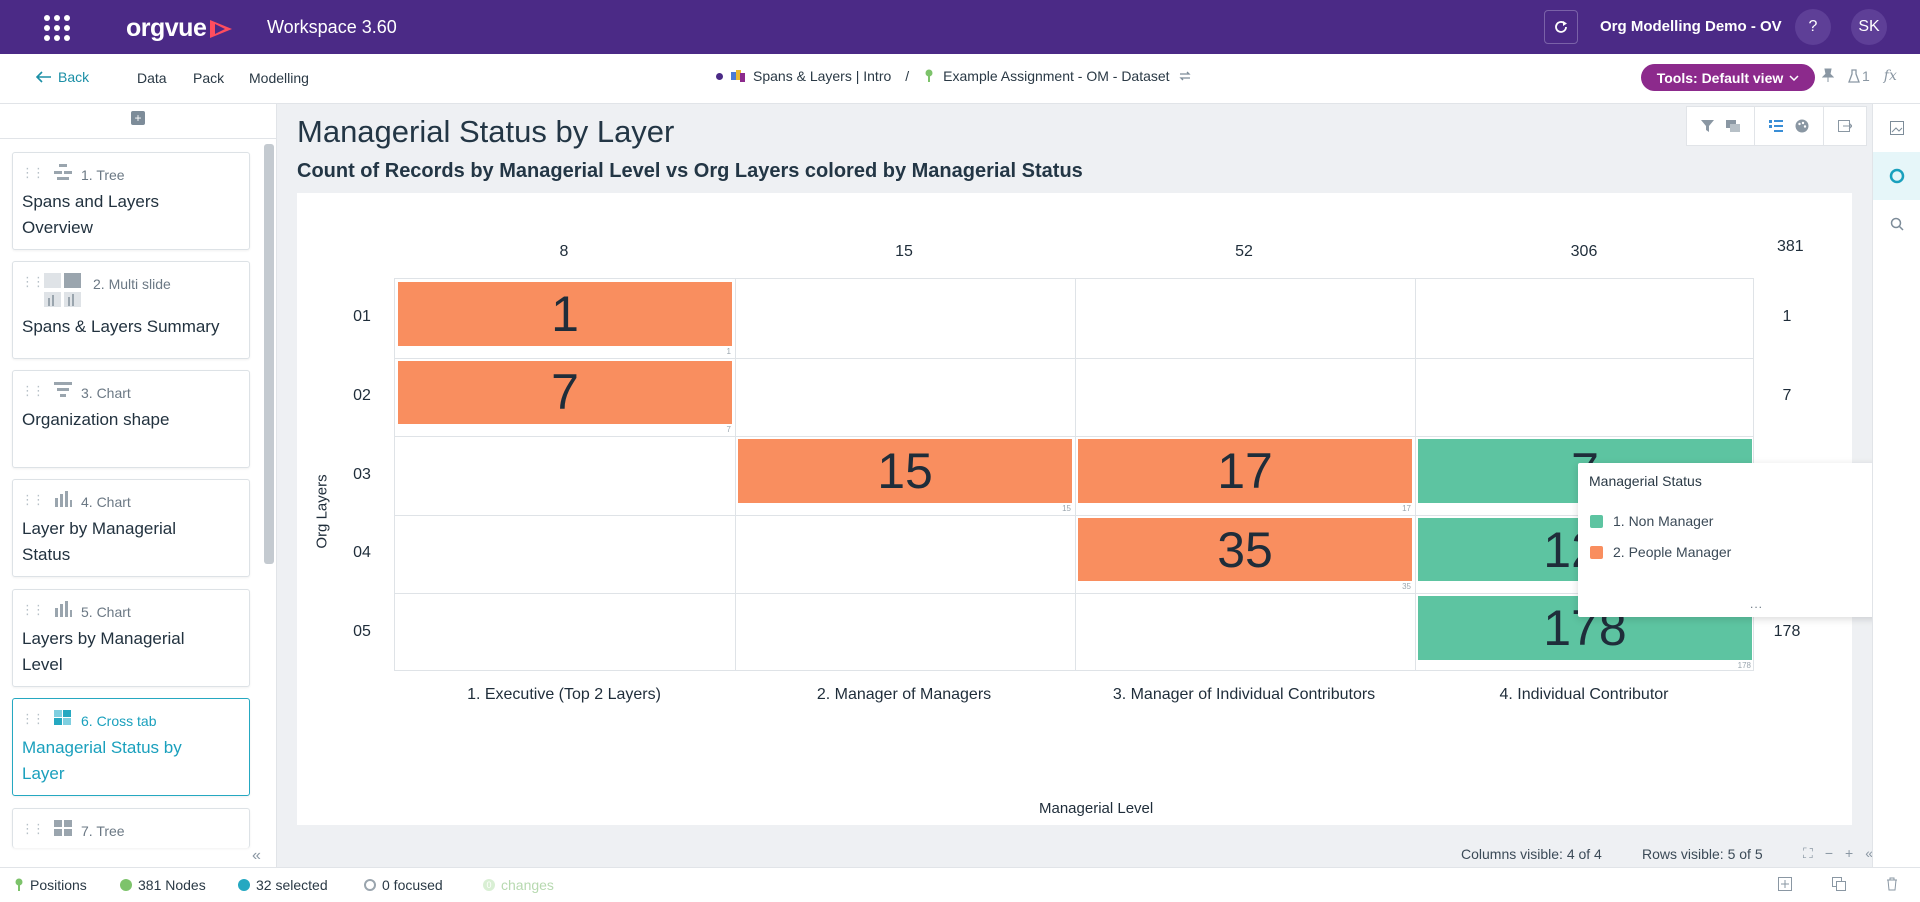 The image size is (1920, 902). Describe the element at coordinates (1056, 76) in the screenshot. I see `breadcrumb-dataset: Example Assignment - OM - Dataset` at that location.